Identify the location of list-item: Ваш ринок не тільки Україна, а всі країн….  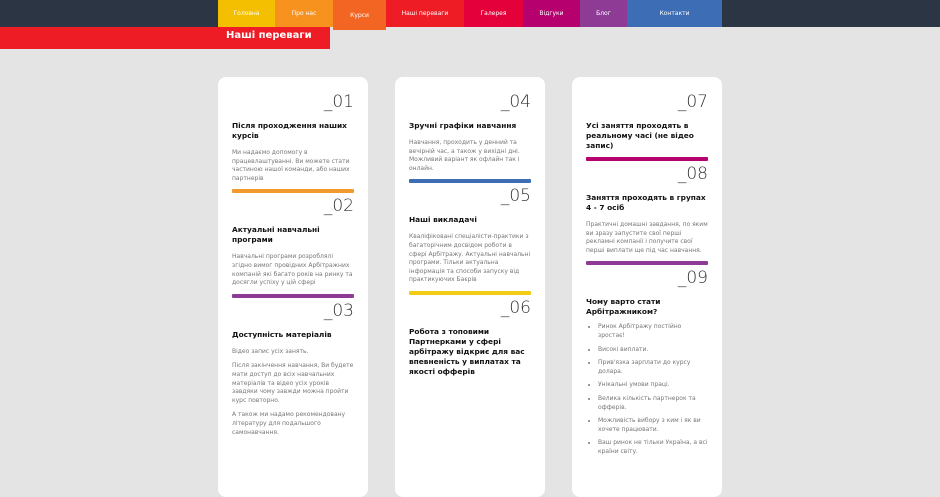
(653, 447).